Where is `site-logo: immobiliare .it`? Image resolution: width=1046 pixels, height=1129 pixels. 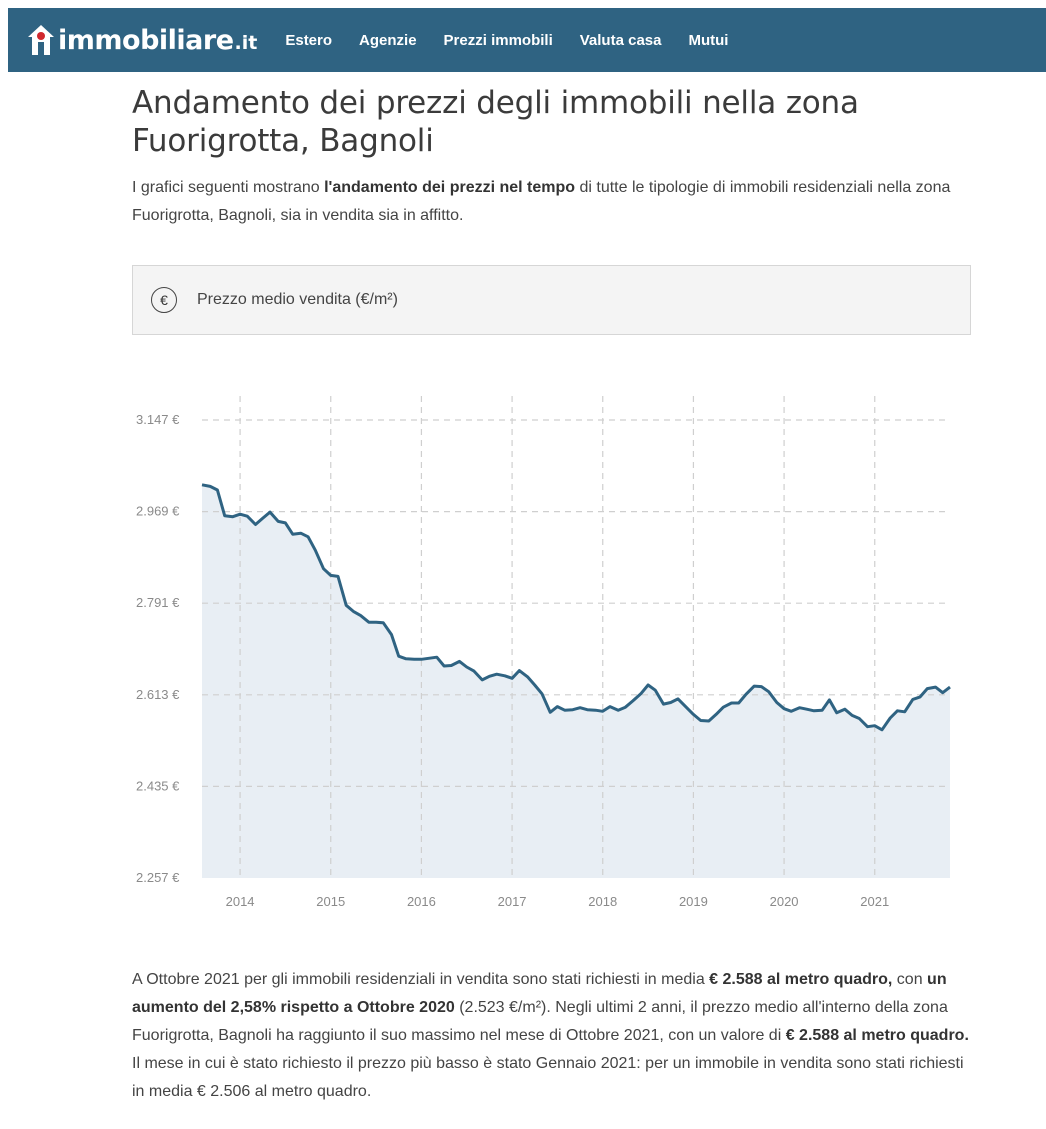 site-logo: immobiliare .it is located at coordinates (141, 40).